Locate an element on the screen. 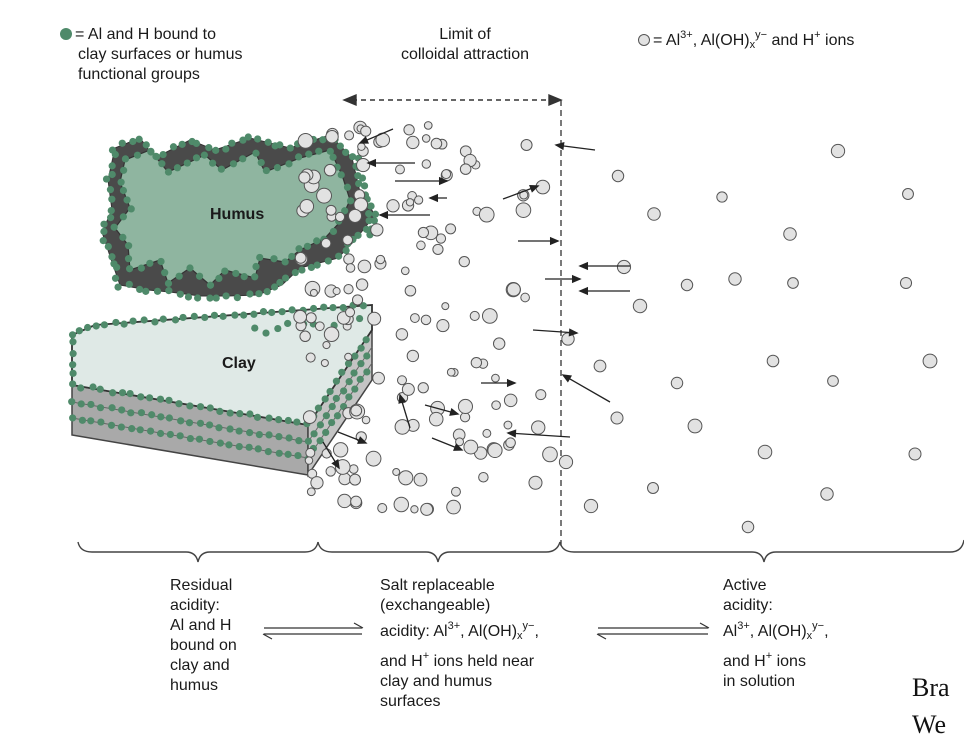  residual-line1: Residual is located at coordinates (201, 585).